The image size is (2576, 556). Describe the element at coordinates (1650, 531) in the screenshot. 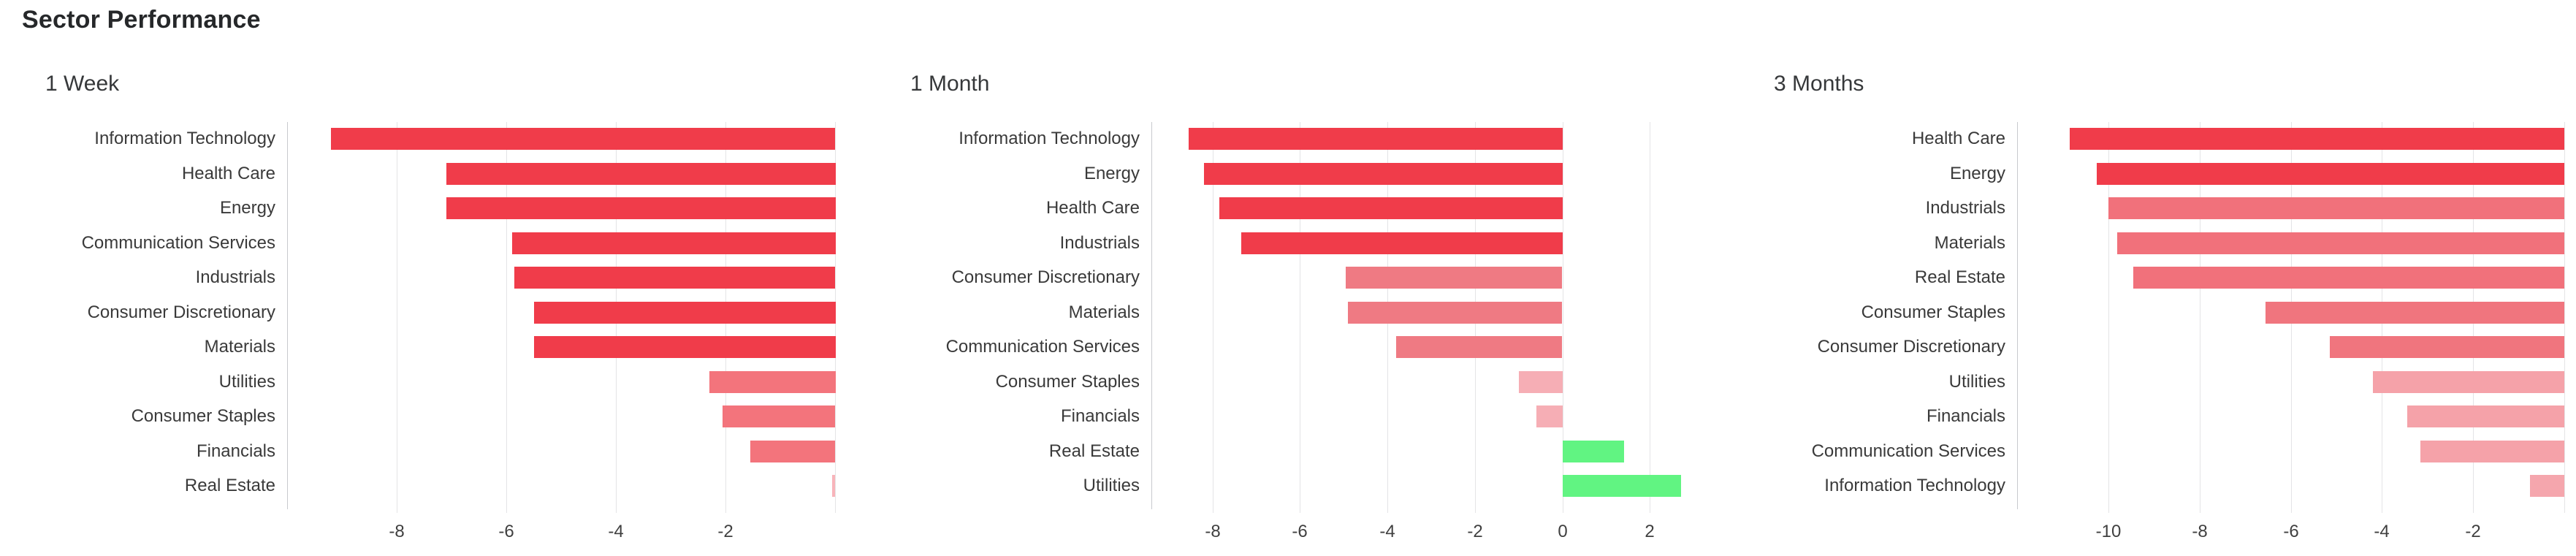

I see `x-tick-label: 2` at that location.